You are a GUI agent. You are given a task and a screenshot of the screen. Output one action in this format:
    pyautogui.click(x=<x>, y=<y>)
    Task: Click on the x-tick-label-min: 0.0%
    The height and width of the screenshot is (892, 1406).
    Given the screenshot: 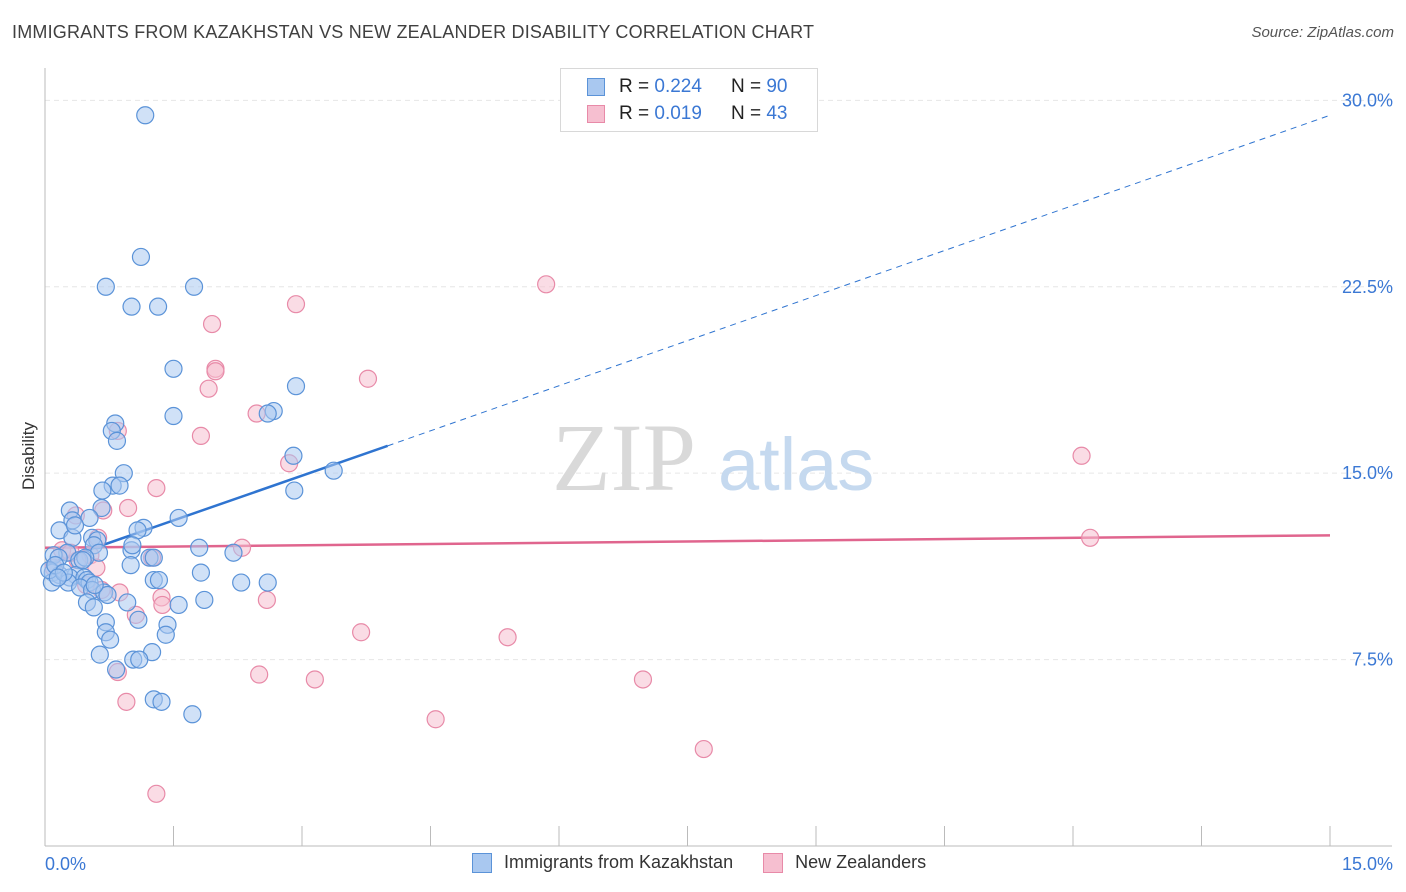 What is the action you would take?
    pyautogui.click(x=65, y=864)
    